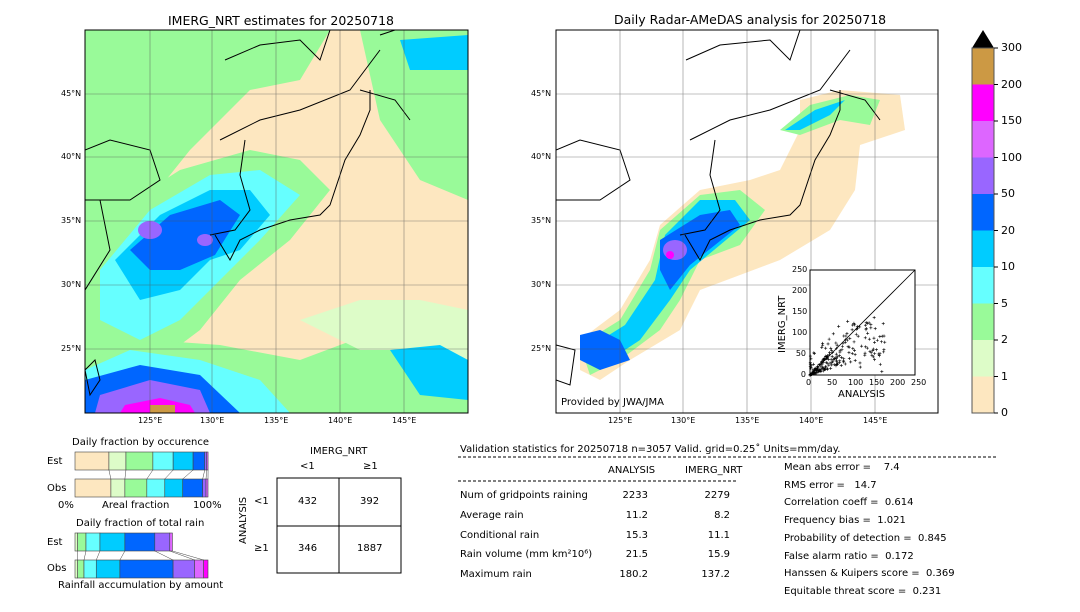 The height and width of the screenshot is (612, 1080). Describe the element at coordinates (632, 470) in the screenshot. I see `stats-col-analysis: ANALYSIS` at that location.